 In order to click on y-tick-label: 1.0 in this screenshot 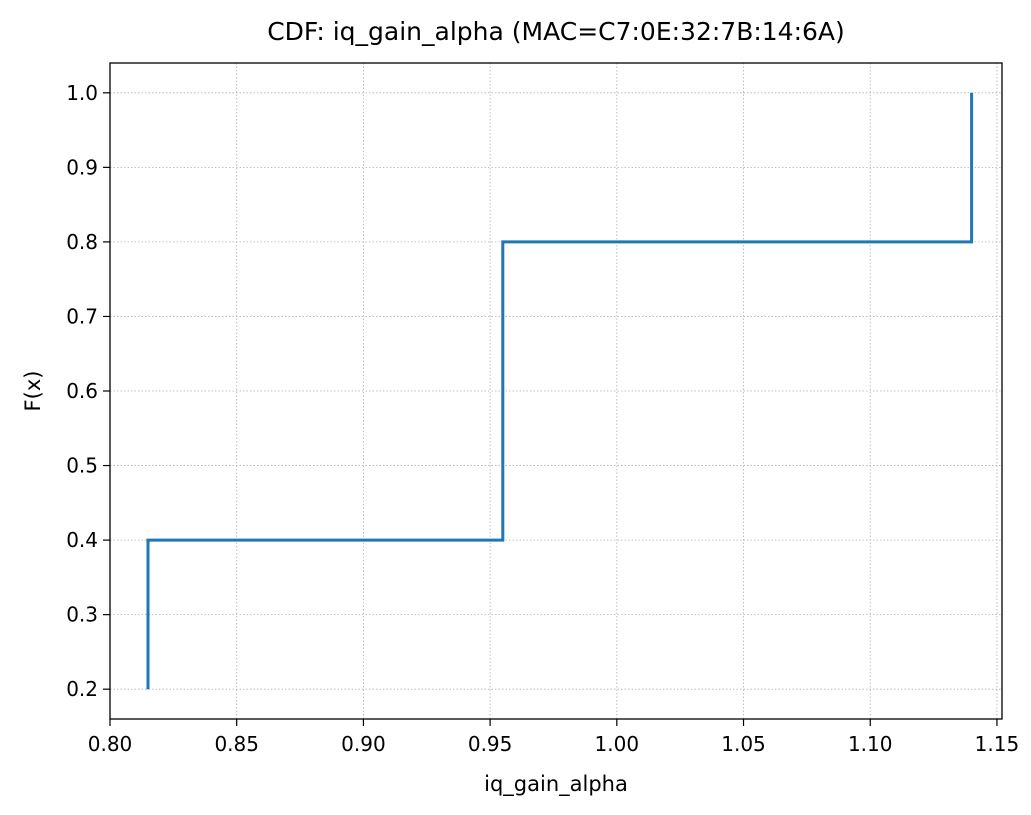, I will do `click(82, 93)`.